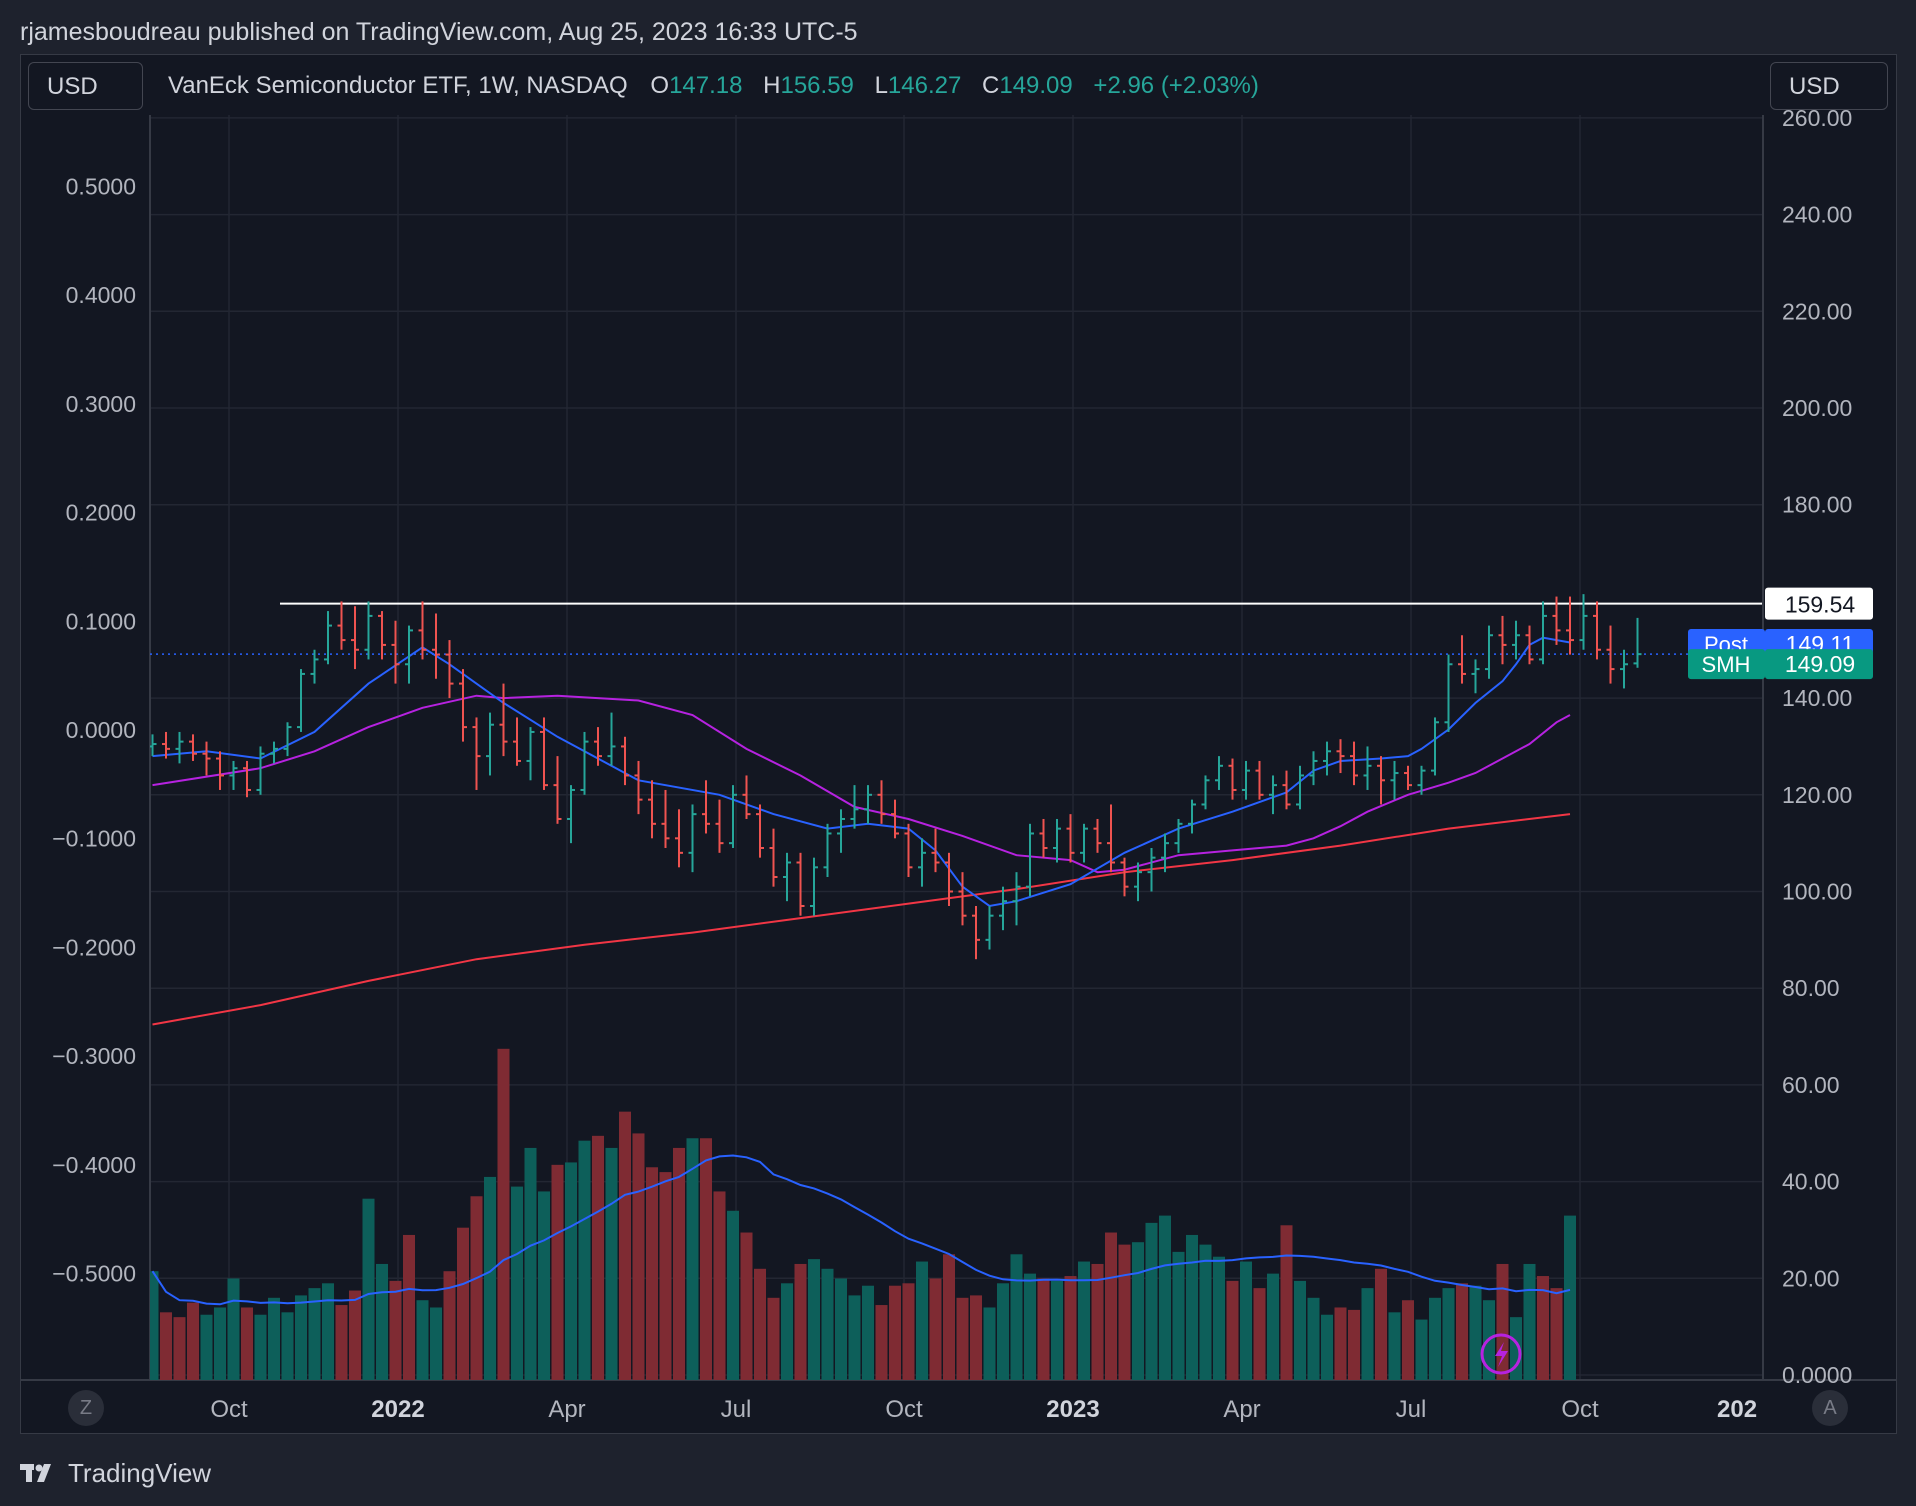 The image size is (1916, 1506). What do you see at coordinates (861, 784) in the screenshot?
I see `sma-mid-line` at bounding box center [861, 784].